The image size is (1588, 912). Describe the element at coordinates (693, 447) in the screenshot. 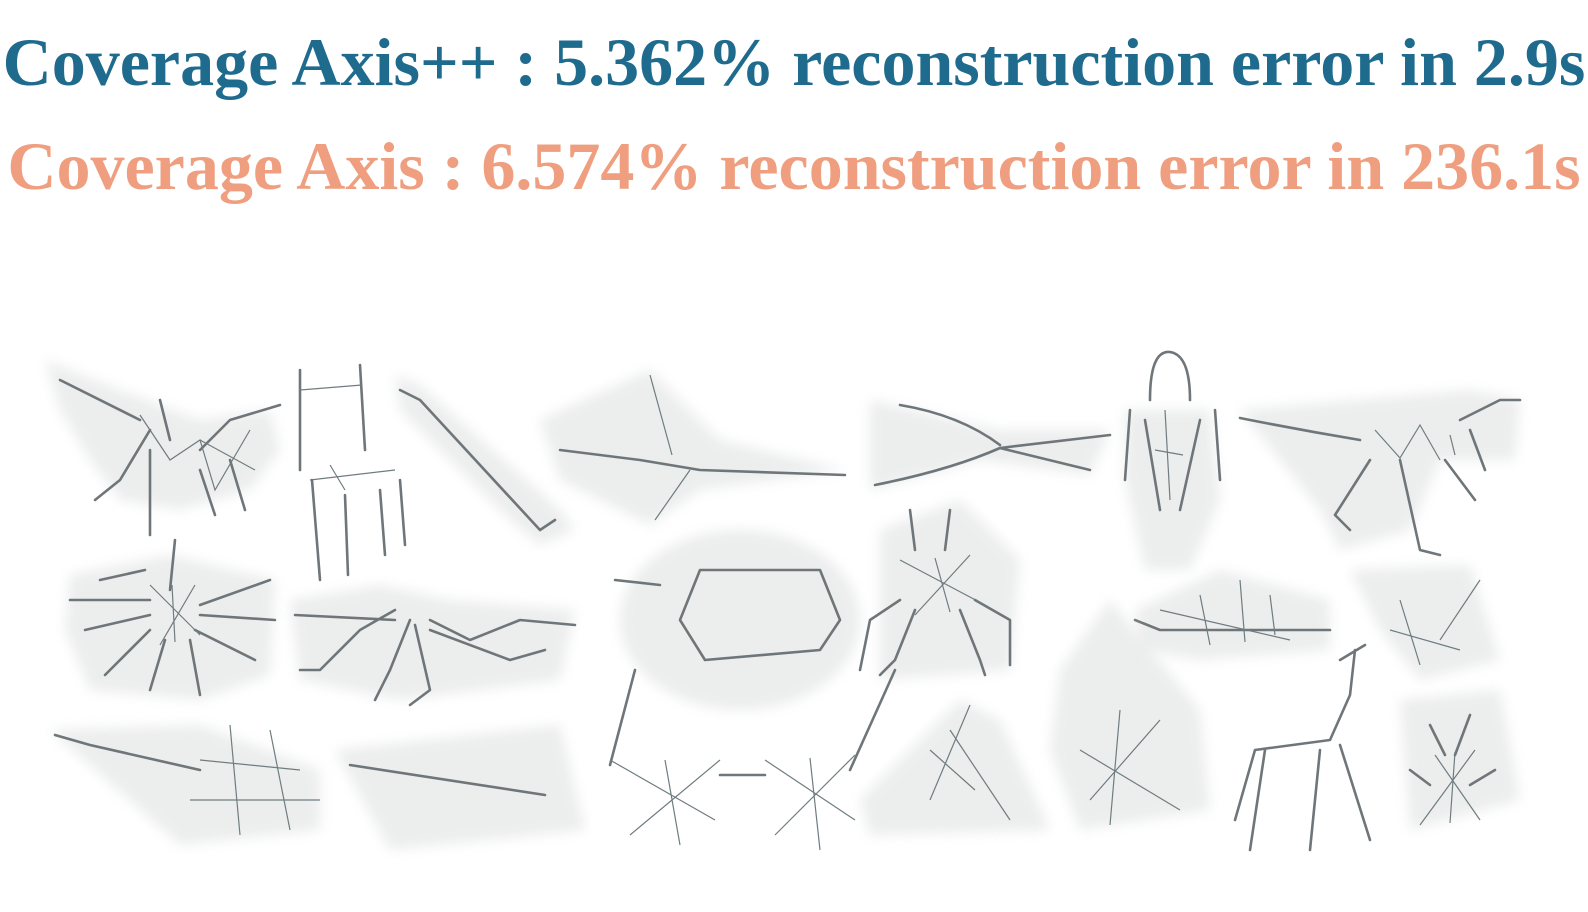

I see `airplane-skeleton` at that location.